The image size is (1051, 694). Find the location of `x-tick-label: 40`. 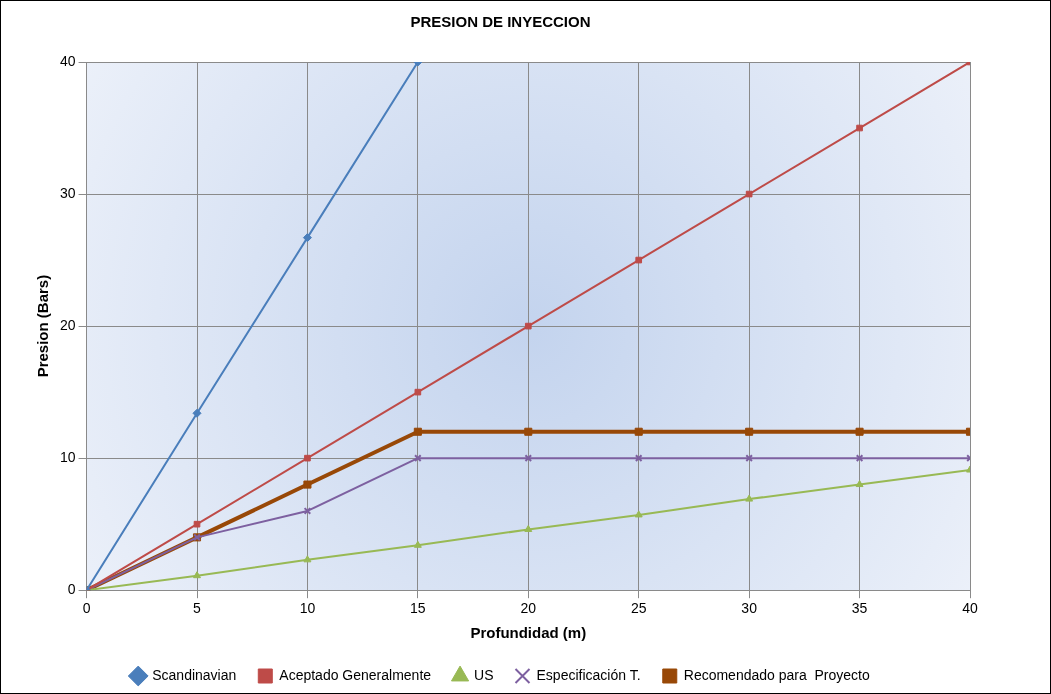

x-tick-label: 40 is located at coordinates (970, 608).